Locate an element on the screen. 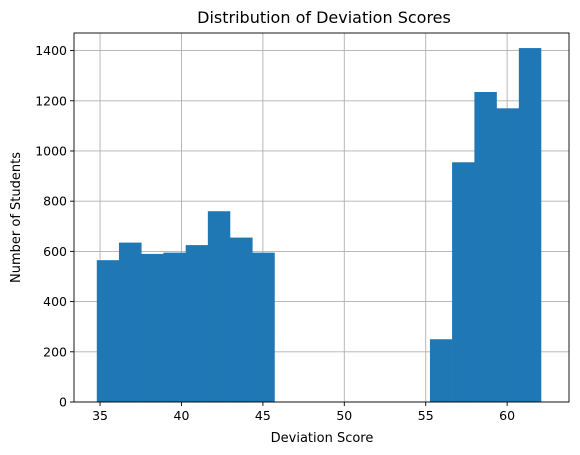 Image resolution: width=580 pixels, height=455 pixels. x-tick-label: 50 is located at coordinates (344, 415).